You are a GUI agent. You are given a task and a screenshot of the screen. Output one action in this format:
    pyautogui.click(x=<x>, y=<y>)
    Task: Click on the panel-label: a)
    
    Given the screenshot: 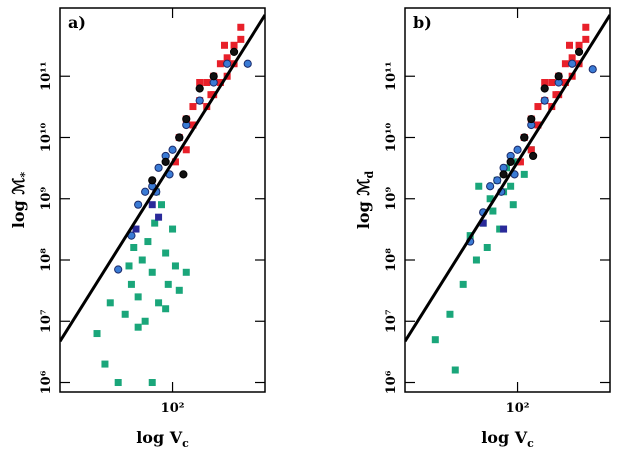 What is the action you would take?
    pyautogui.click(x=77, y=22)
    